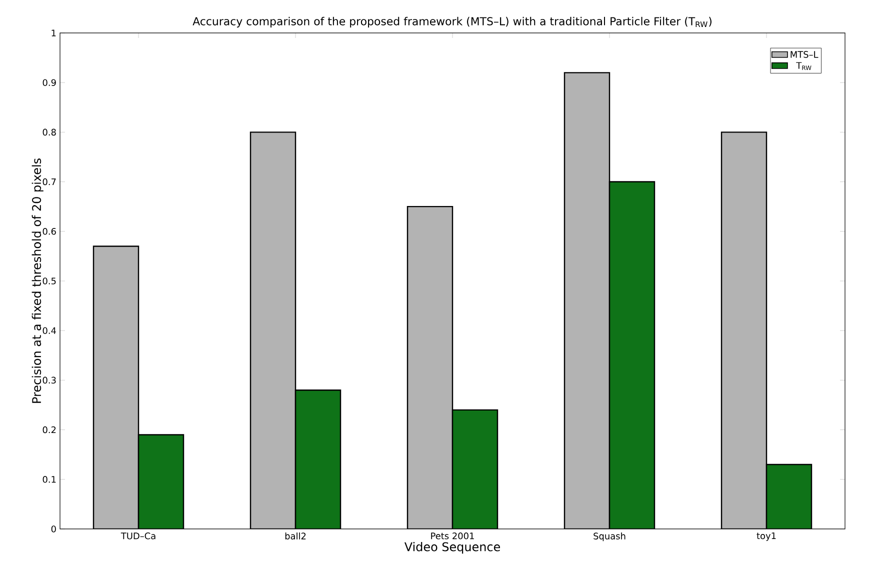  I want to click on y-tick-label: 0.7, so click(49, 182).